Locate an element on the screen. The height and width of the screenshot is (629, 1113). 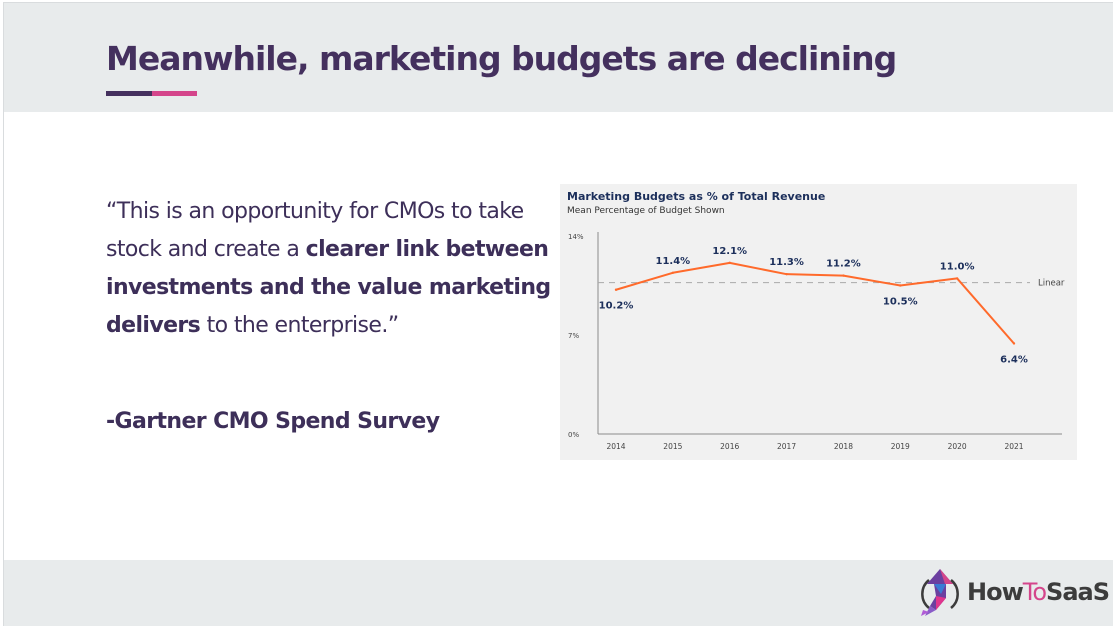
underline-segment-primary is located at coordinates (129, 93).